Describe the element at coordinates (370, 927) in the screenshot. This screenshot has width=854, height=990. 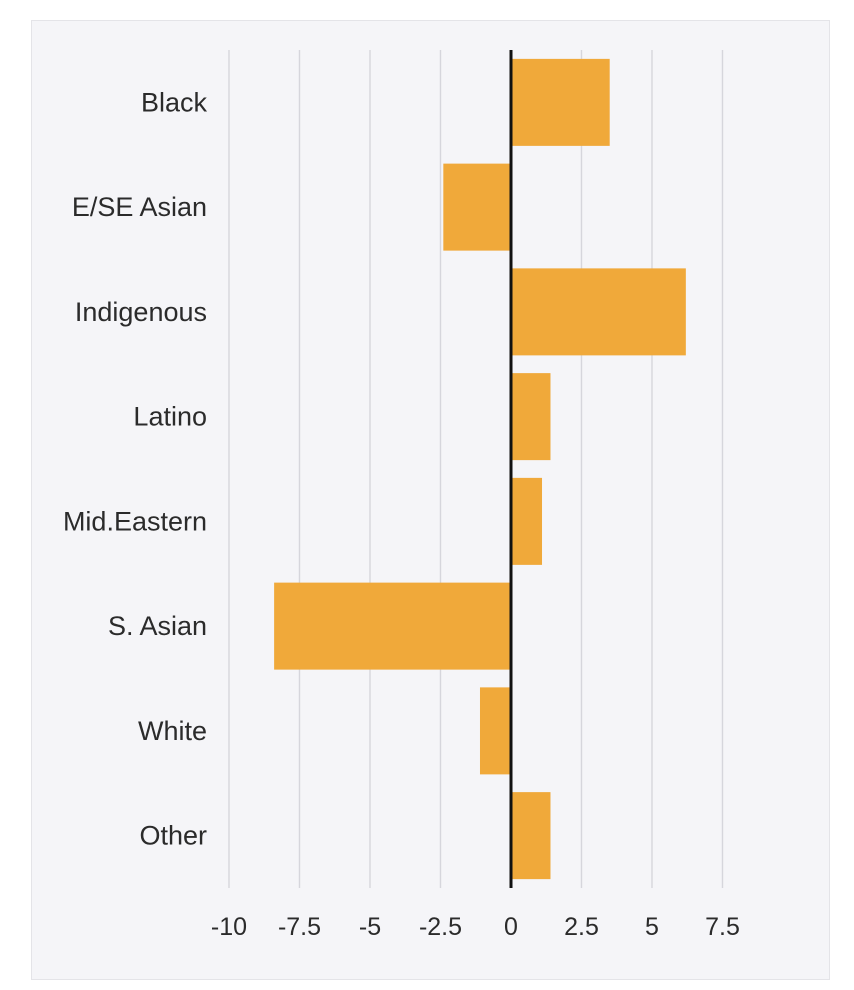
I see `x-tick-label: -5` at that location.